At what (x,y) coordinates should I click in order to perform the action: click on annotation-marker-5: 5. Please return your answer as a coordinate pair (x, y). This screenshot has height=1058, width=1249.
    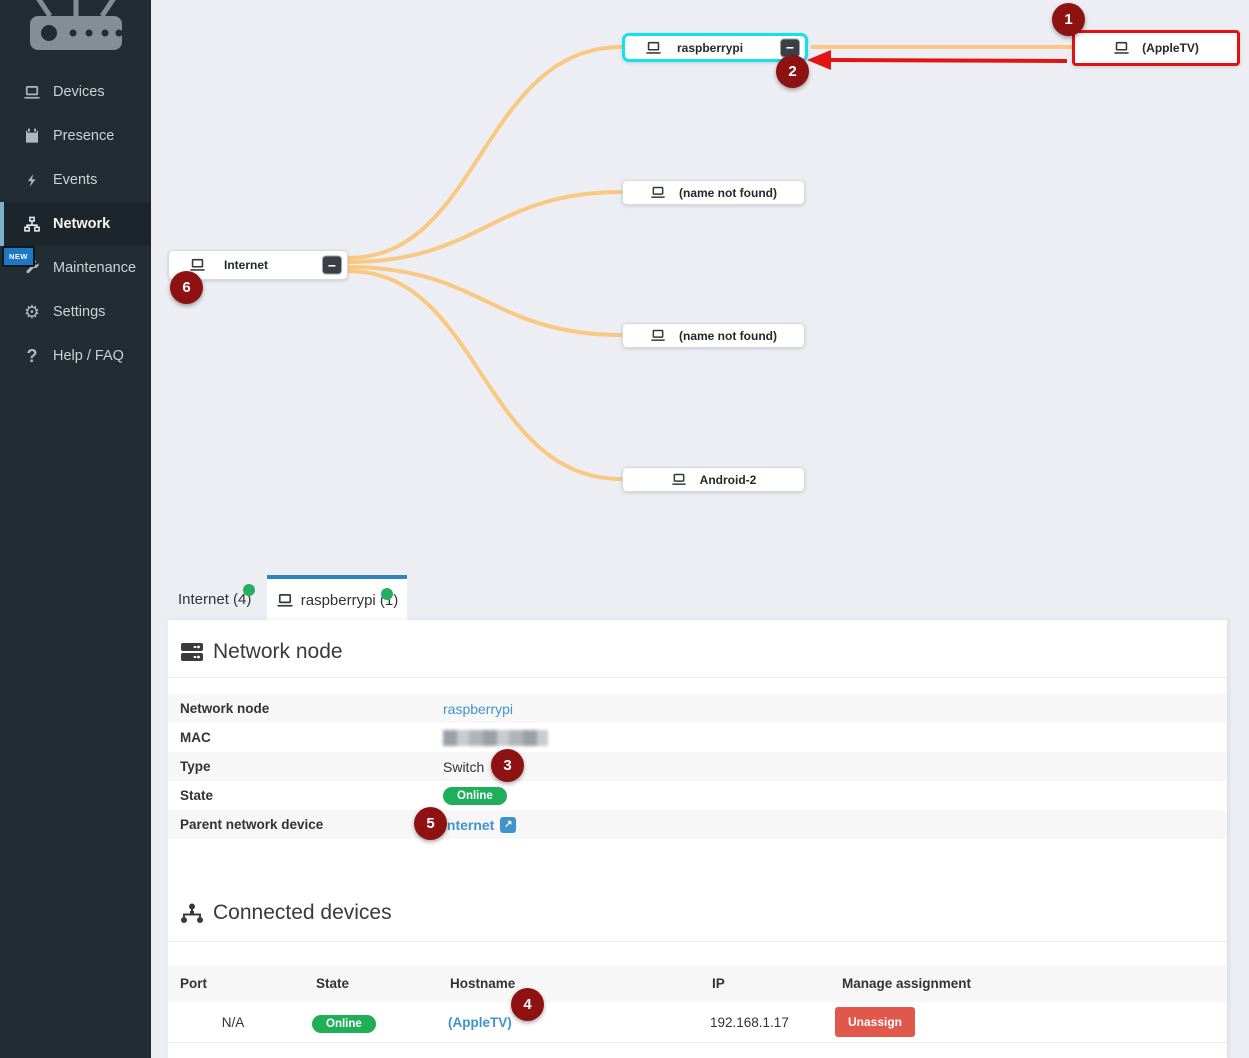
    Looking at the image, I should click on (430, 823).